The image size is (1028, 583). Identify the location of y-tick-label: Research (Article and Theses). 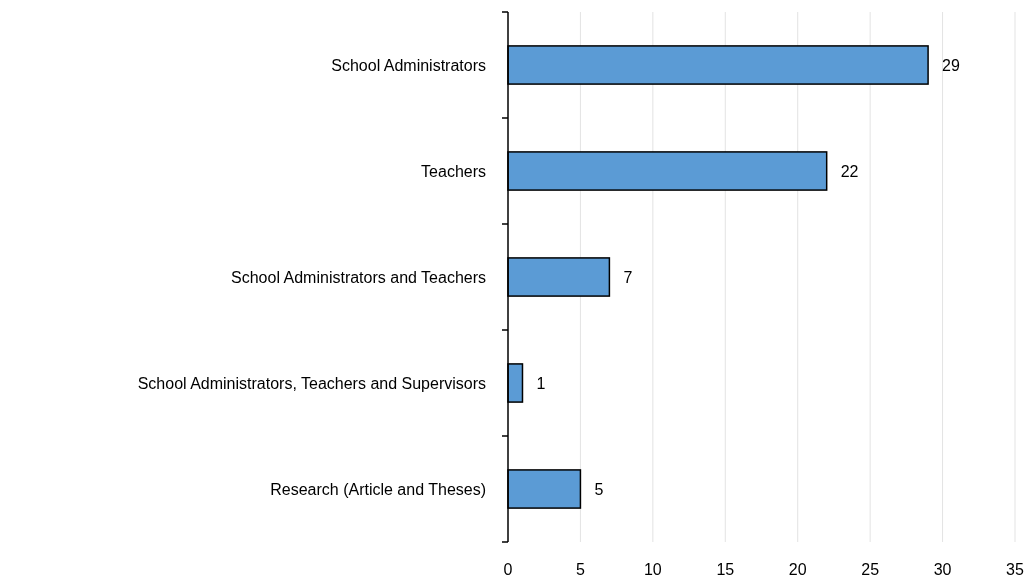
(378, 489).